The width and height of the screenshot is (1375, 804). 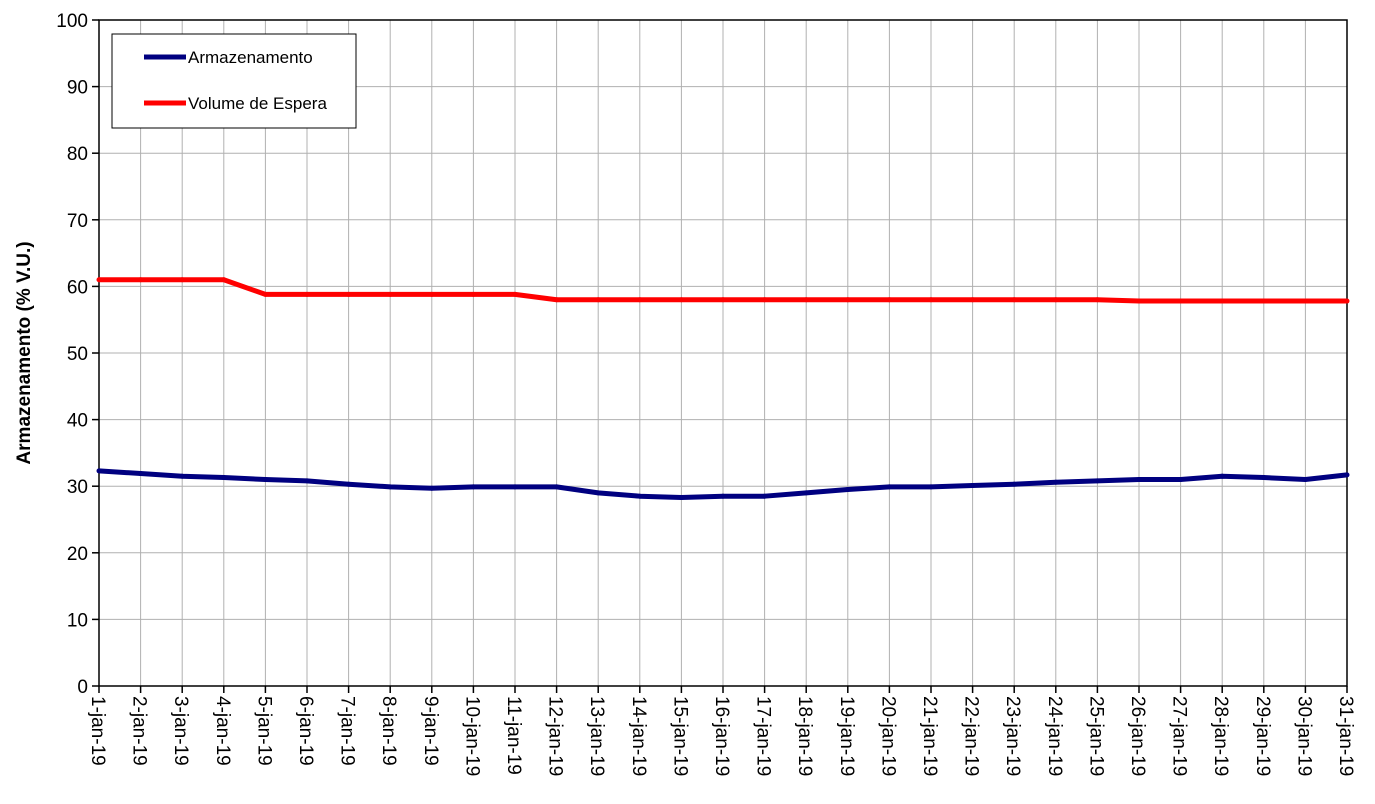 What do you see at coordinates (555, 736) in the screenshot?
I see `x-tick-label: 12-jan-19` at bounding box center [555, 736].